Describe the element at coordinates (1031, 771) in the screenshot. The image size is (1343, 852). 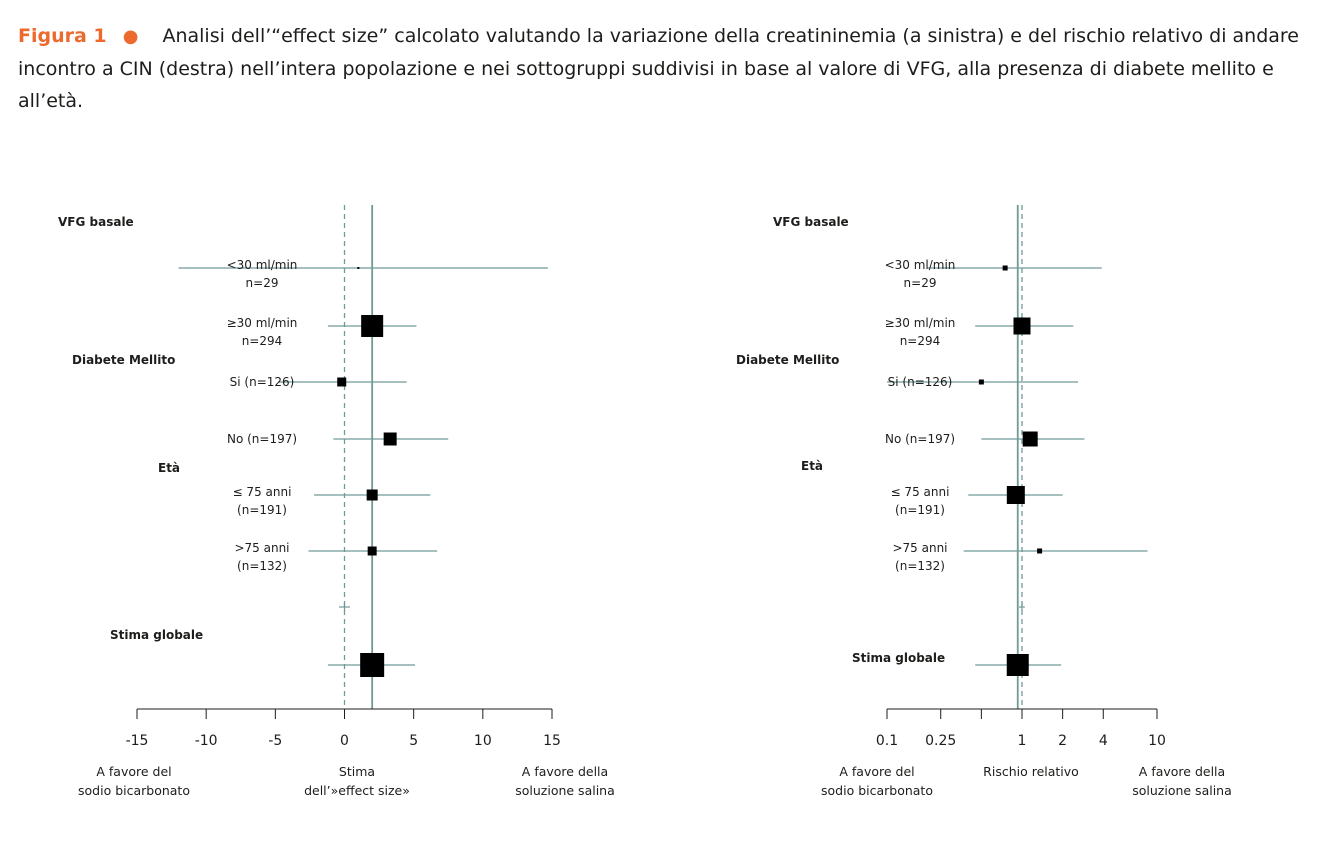
I see `footer-center-label: Rischio relativo` at that location.